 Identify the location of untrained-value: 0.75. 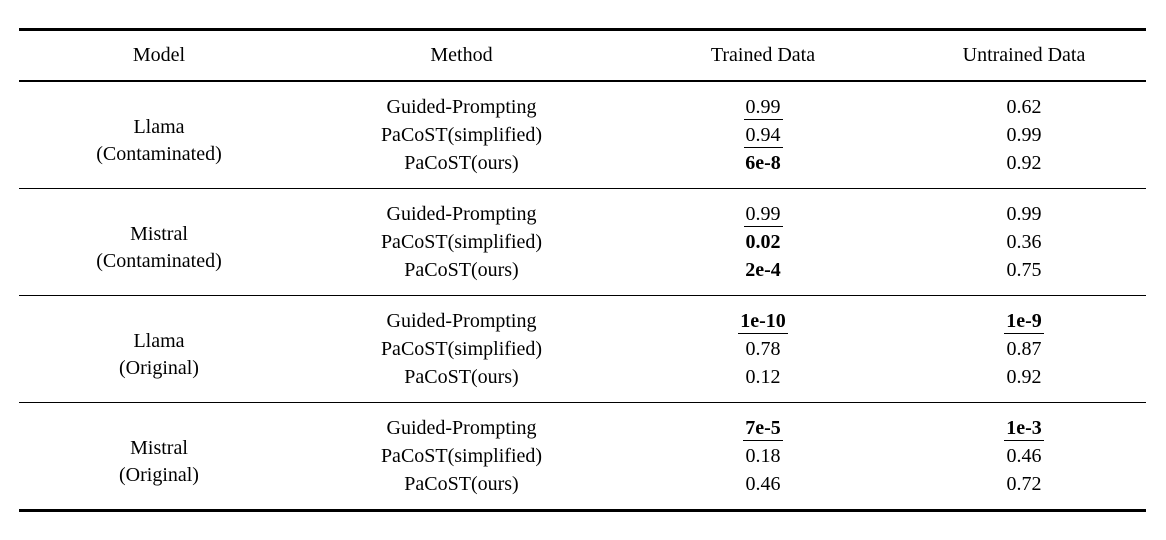
(1024, 270).